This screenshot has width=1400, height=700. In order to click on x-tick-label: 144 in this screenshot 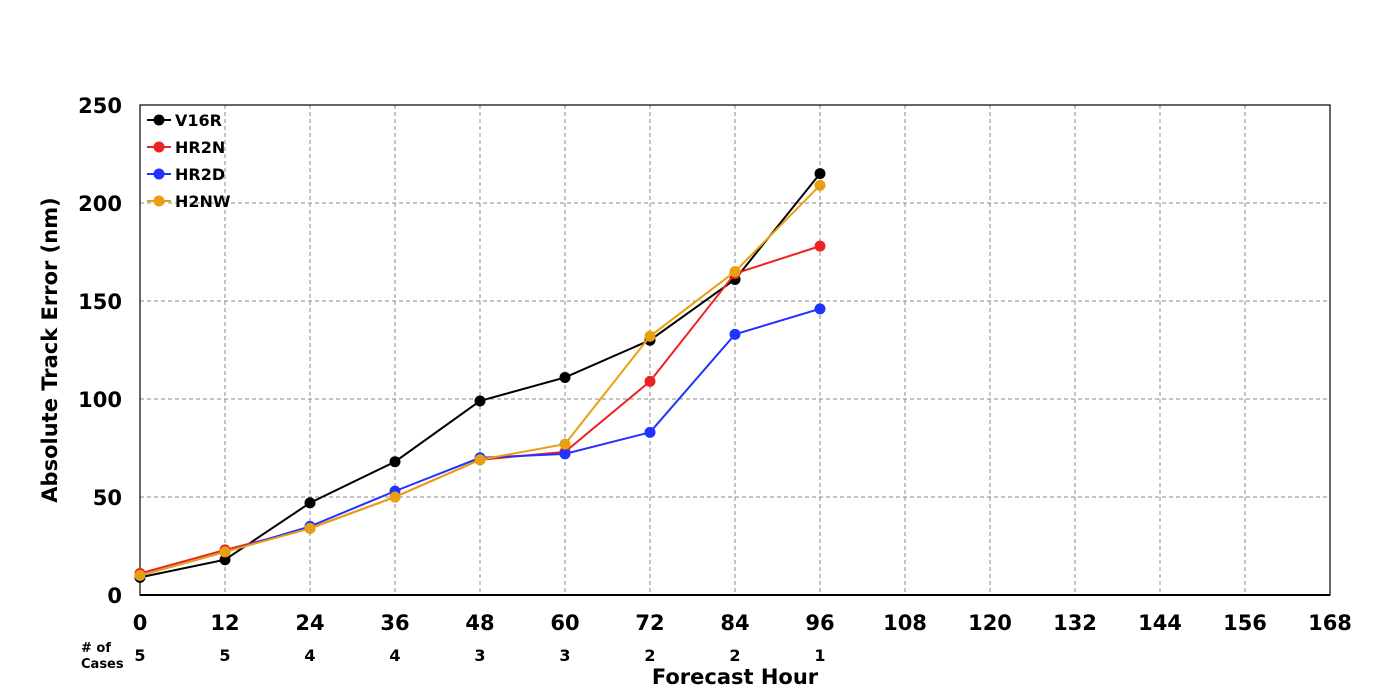, I will do `click(1160, 623)`.